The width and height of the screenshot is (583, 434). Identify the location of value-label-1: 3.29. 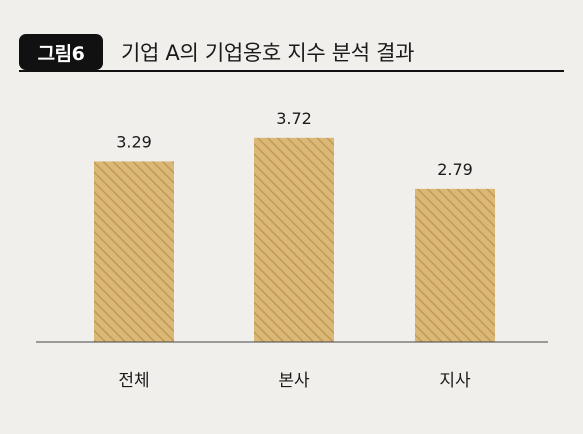
(134, 141).